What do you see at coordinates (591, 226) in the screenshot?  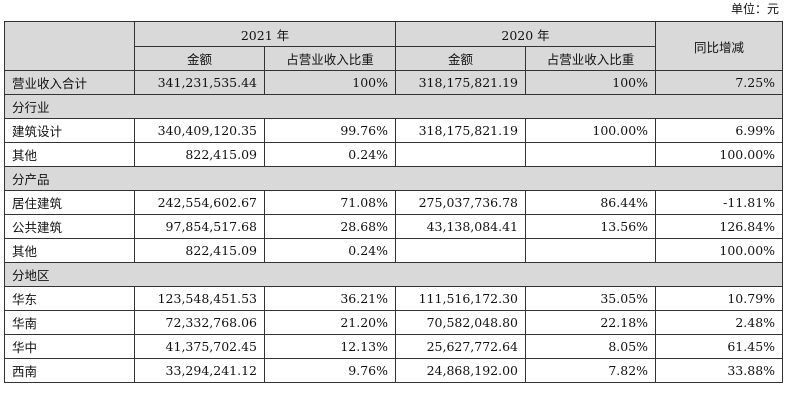 I see `ratio-2020: 13.56%` at bounding box center [591, 226].